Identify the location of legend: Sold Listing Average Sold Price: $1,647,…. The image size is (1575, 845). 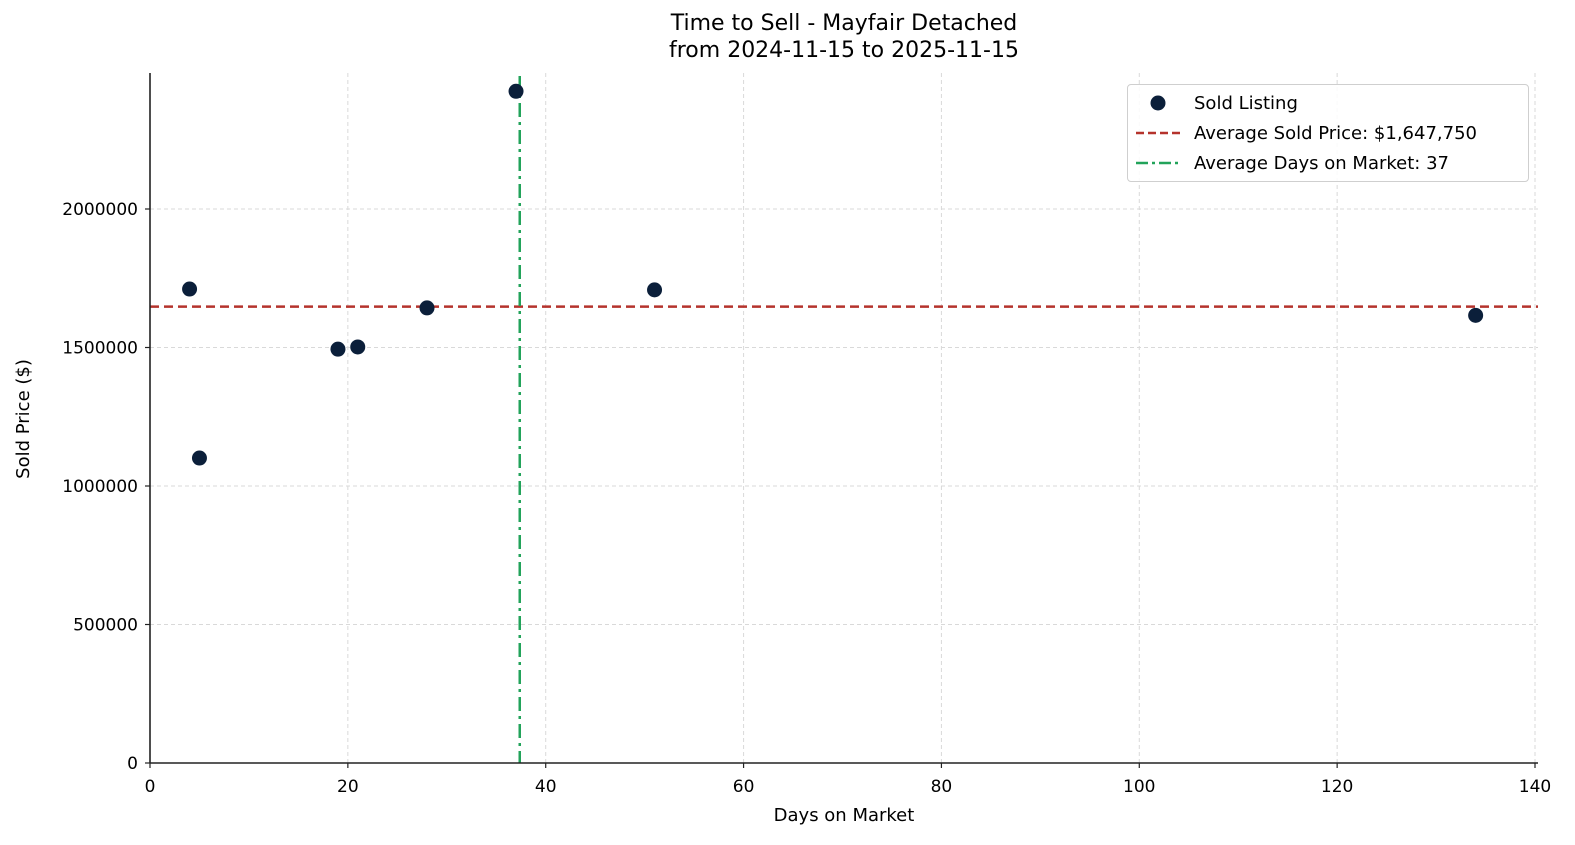
(1328, 133).